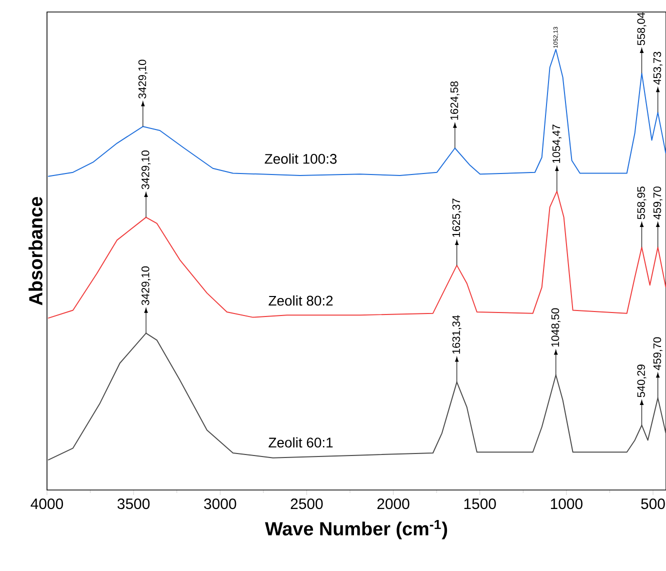 The height and width of the screenshot is (571, 666). I want to click on x-tick-label: 3000, so click(220, 504).